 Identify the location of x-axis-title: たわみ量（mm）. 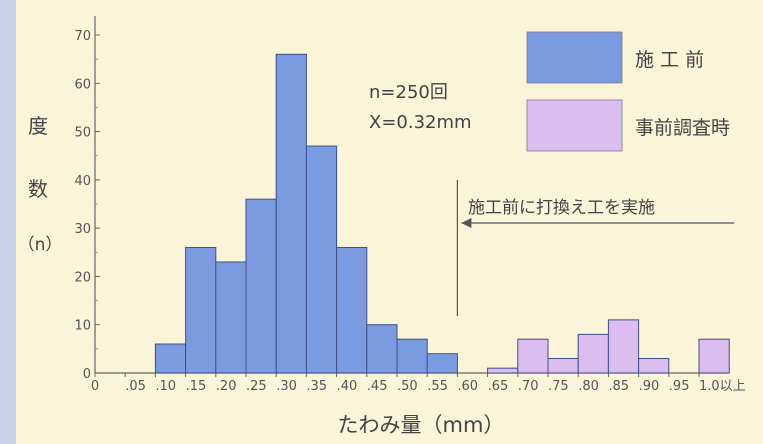
(421, 425).